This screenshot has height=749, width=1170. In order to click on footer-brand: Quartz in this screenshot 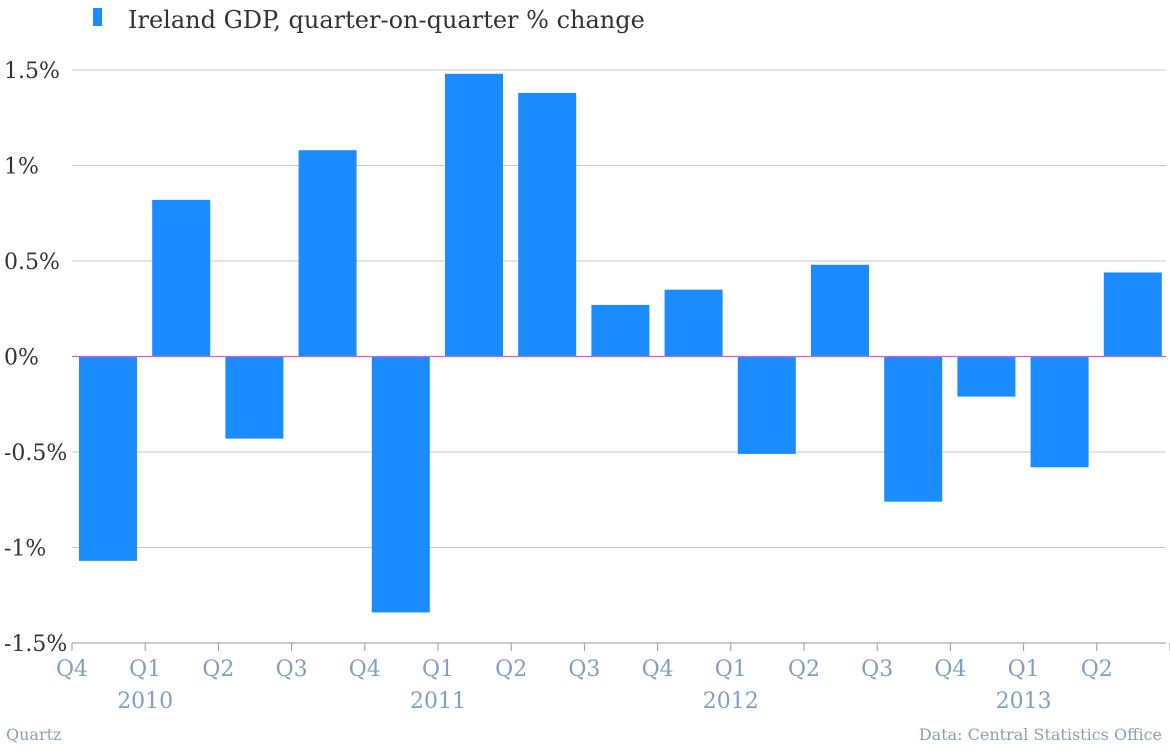, I will do `click(33, 734)`.